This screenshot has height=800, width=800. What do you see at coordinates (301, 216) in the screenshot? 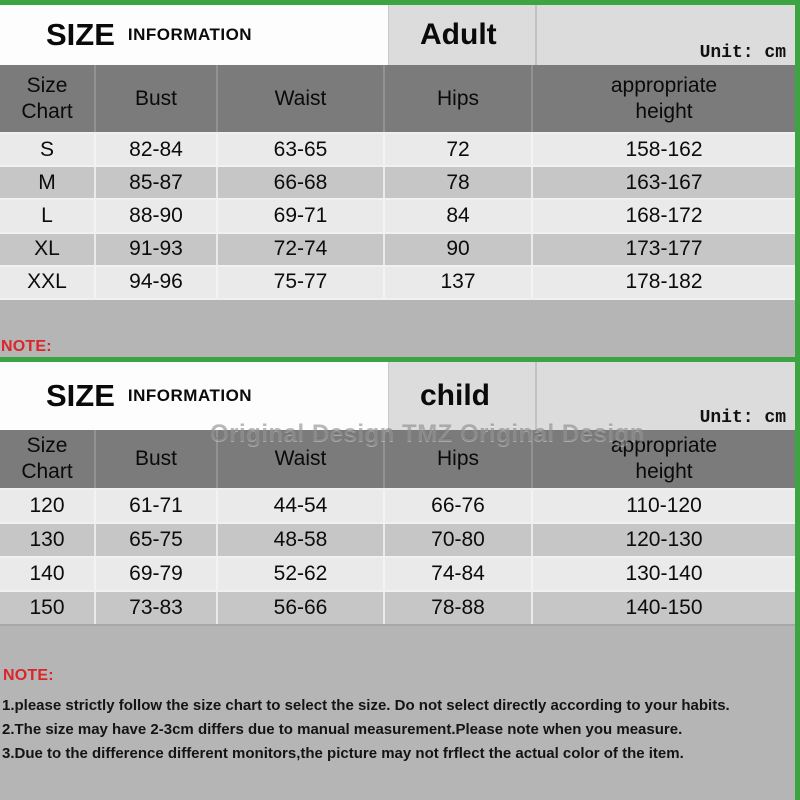
I see `table-cell: 69-71` at bounding box center [301, 216].